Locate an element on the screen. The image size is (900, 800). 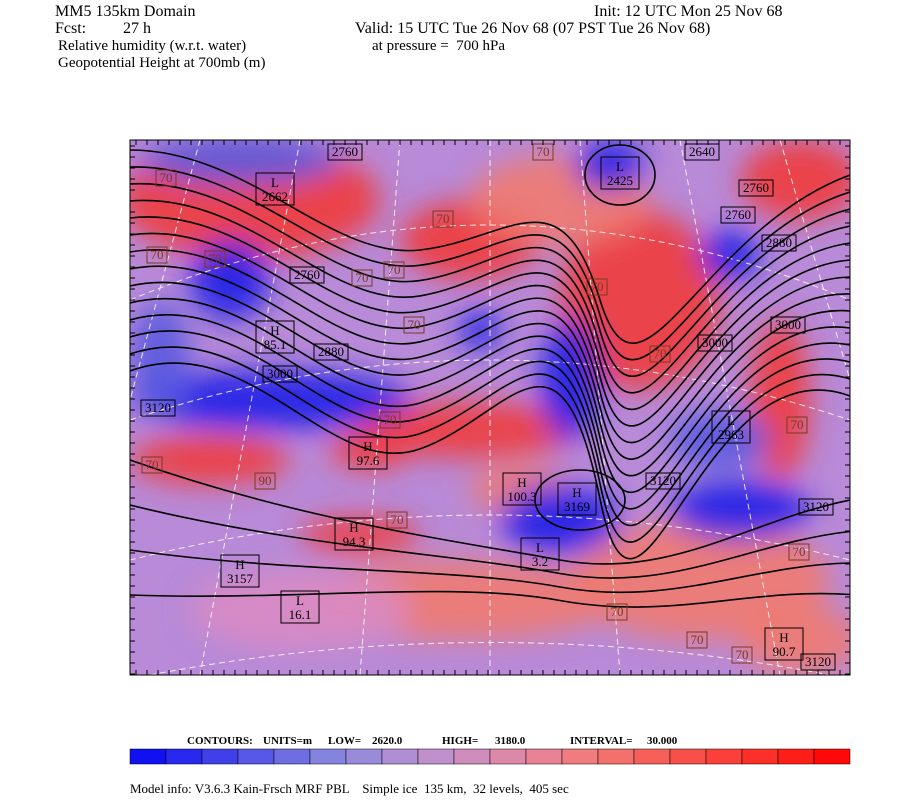
contours-low: 2620.0 is located at coordinates (387, 741).